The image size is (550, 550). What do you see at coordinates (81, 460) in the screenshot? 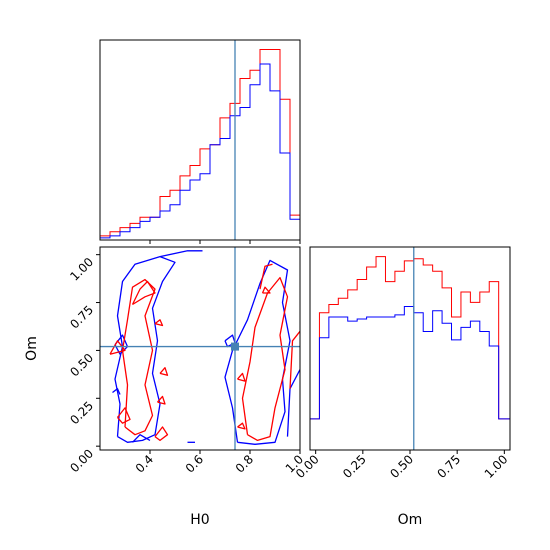
I see `contour-y-tick-label: 0.00` at bounding box center [81, 460].